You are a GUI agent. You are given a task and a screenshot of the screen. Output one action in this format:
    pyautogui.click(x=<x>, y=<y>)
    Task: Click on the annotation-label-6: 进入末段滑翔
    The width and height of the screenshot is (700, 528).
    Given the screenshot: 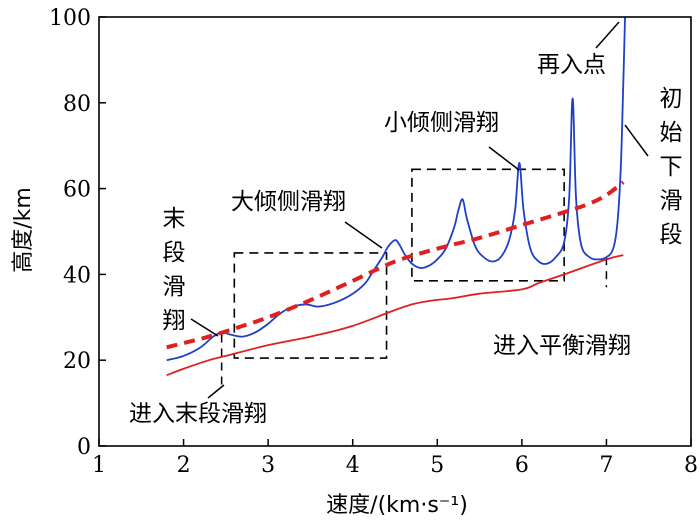 What is the action you would take?
    pyautogui.click(x=198, y=414)
    